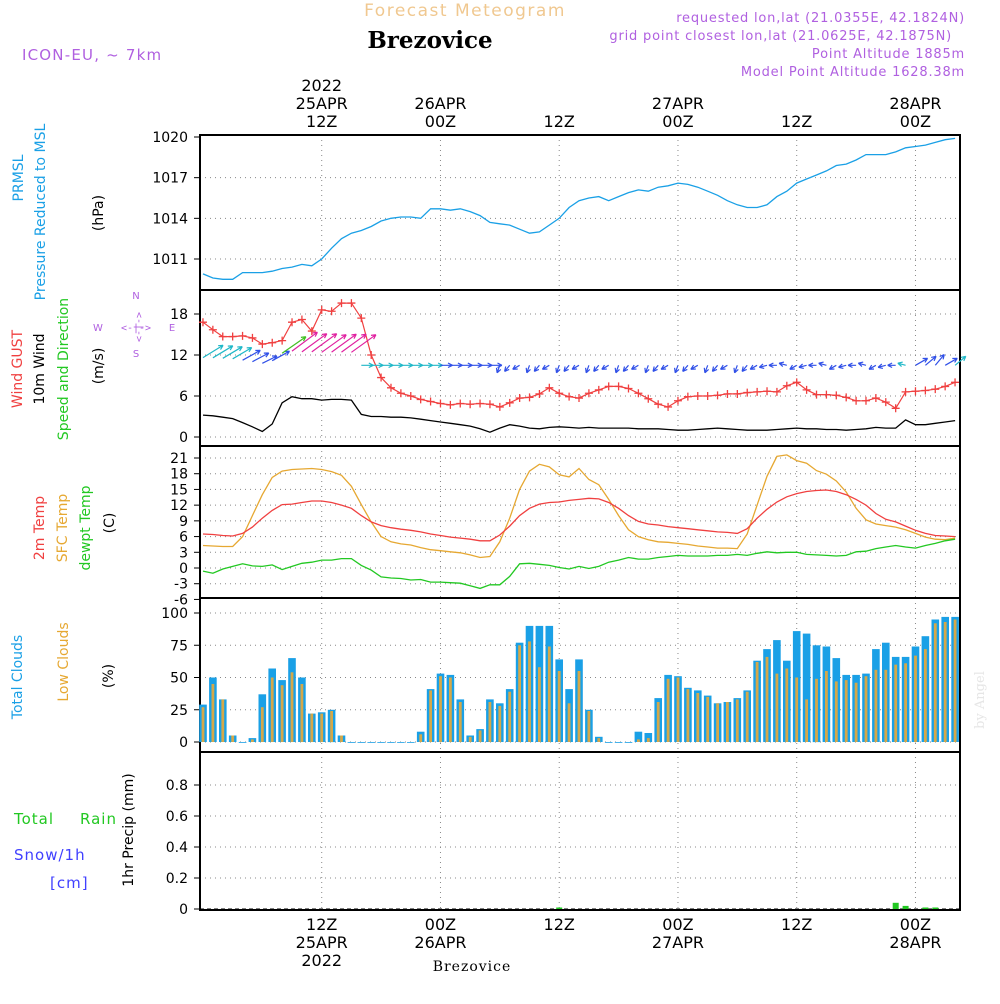 Image resolution: width=1000 pixels, height=1004 pixels. I want to click on y-tick-label: 21, so click(179, 459).